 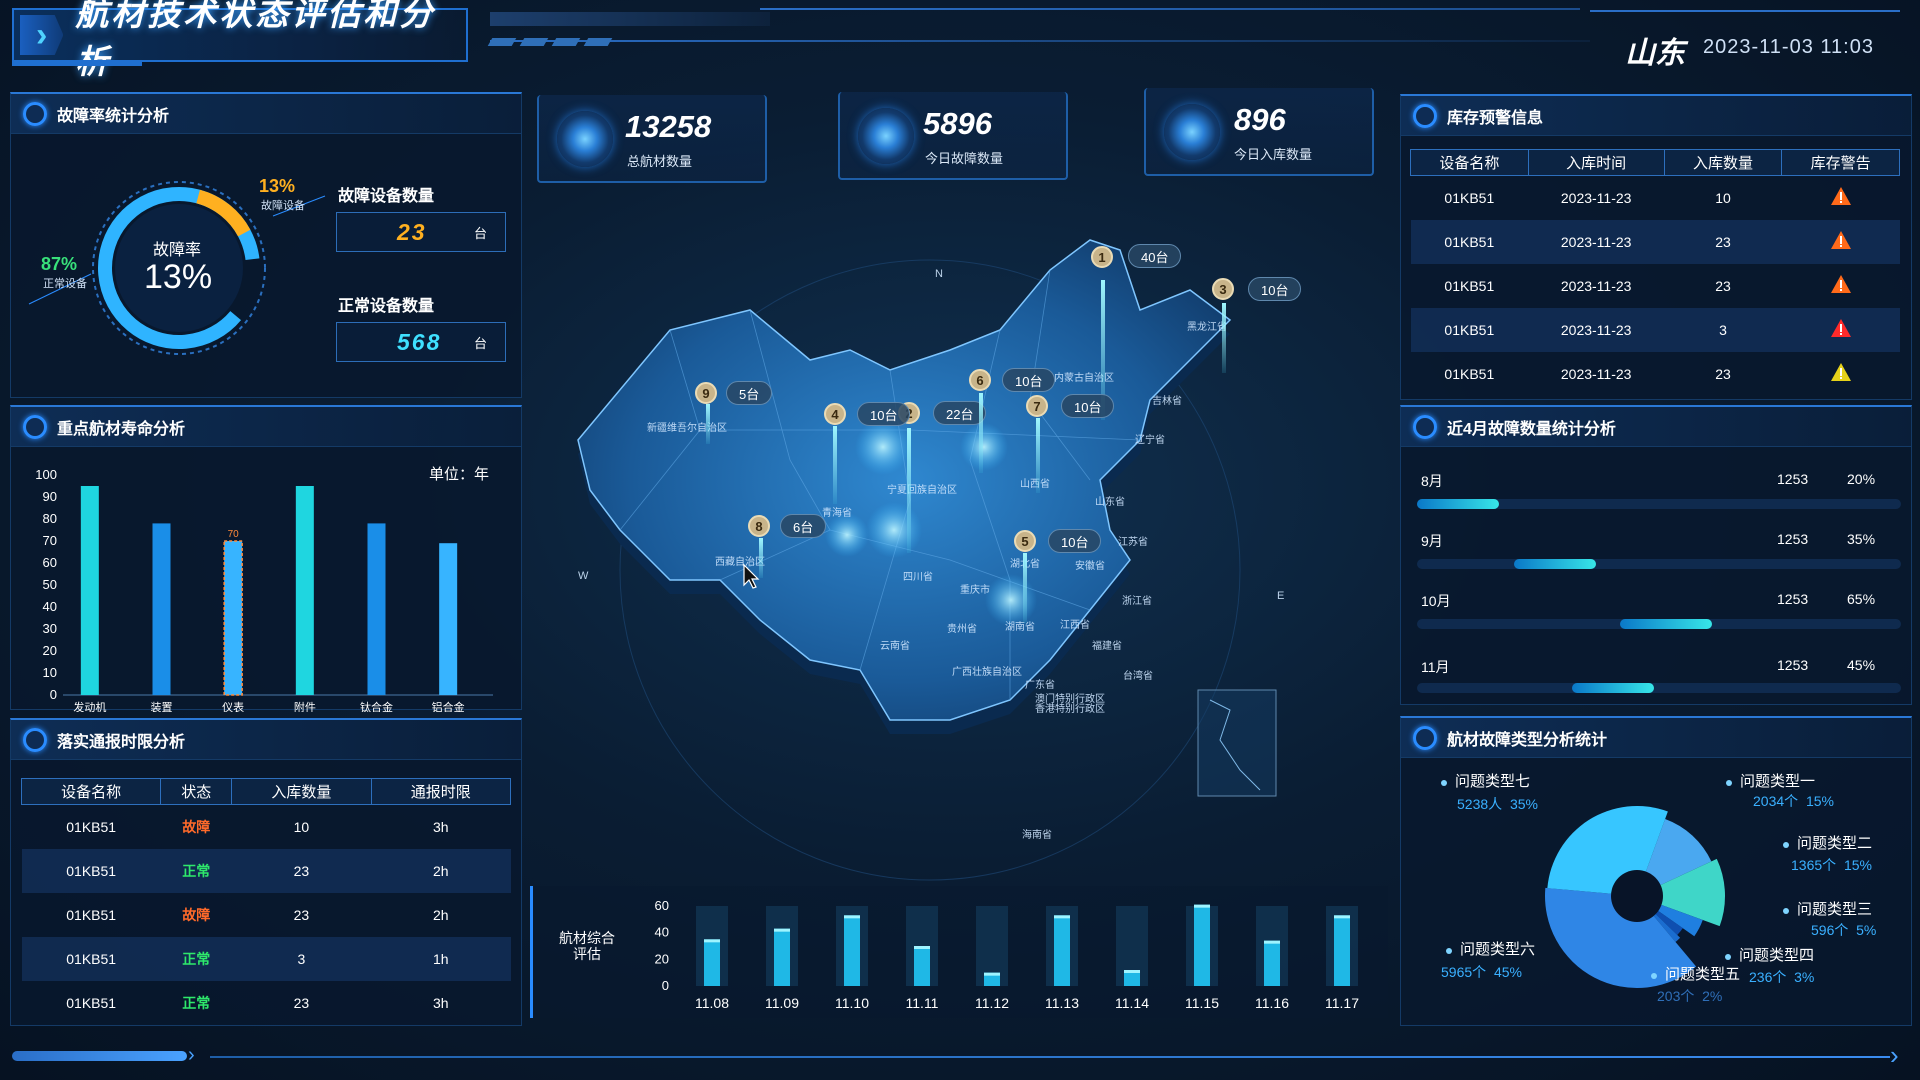 What do you see at coordinates (1029, 380) in the screenshot?
I see `map-pin-tag: 10台` at bounding box center [1029, 380].